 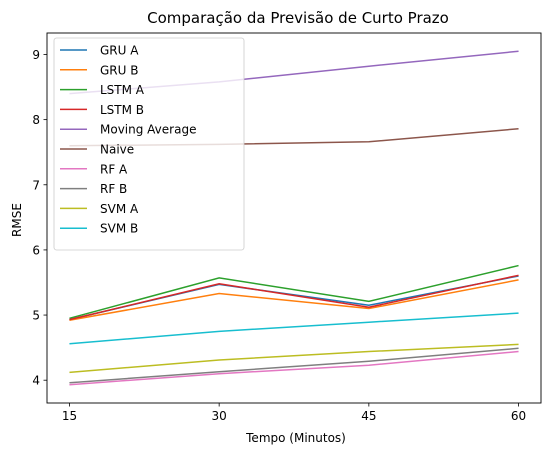 I want to click on y-axis: 4 5 6 7 8 9, so click(x=39, y=218).